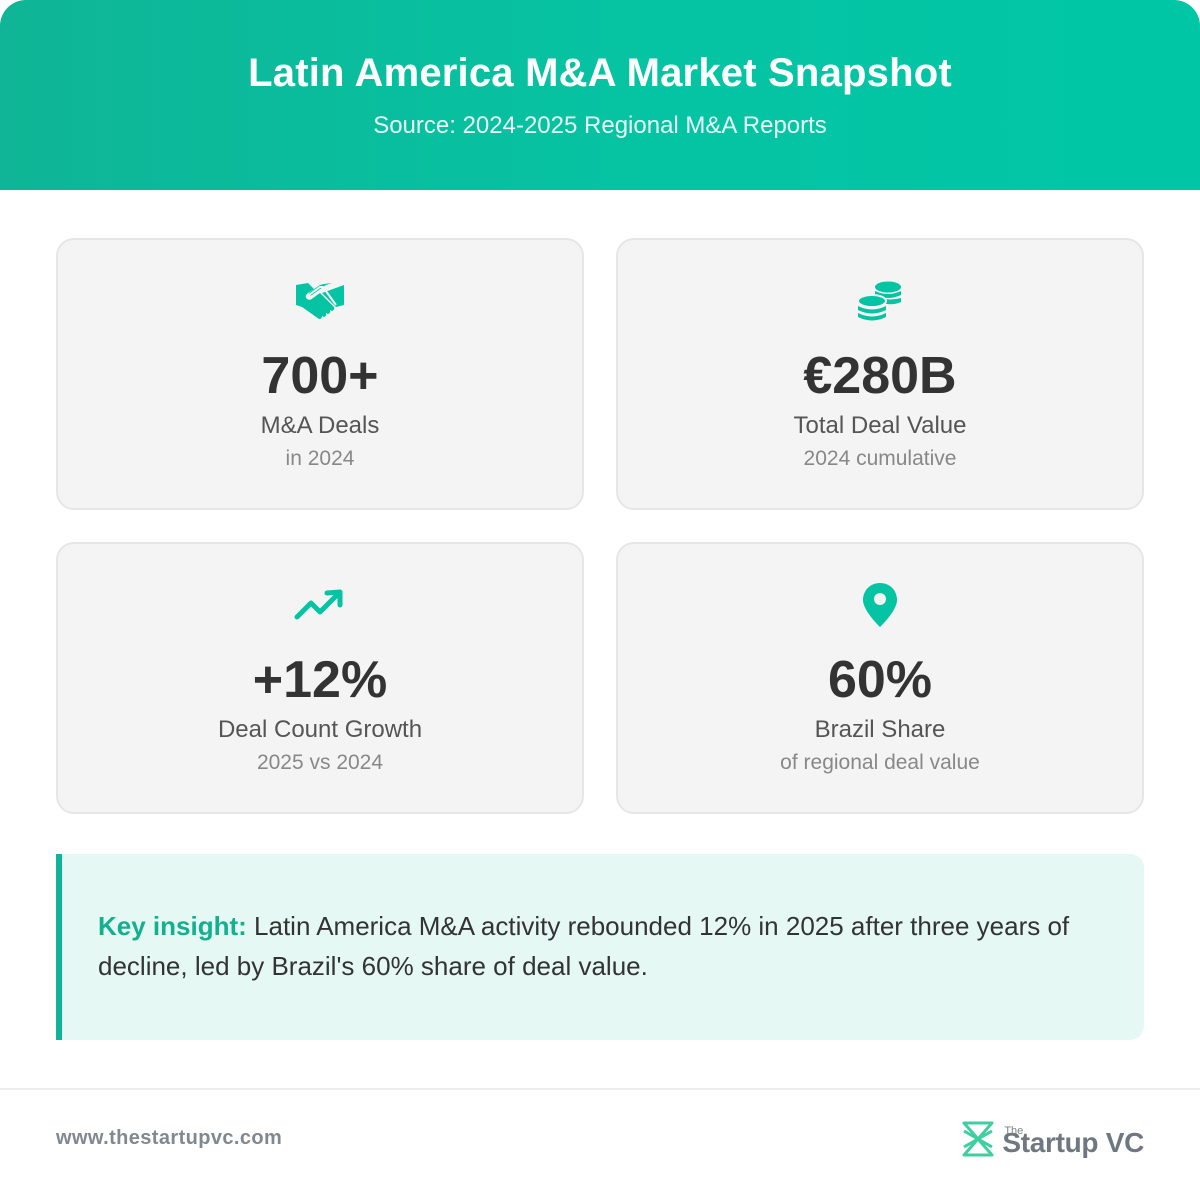  Describe the element at coordinates (880, 729) in the screenshot. I see `stat-label: Brazil Share` at that location.